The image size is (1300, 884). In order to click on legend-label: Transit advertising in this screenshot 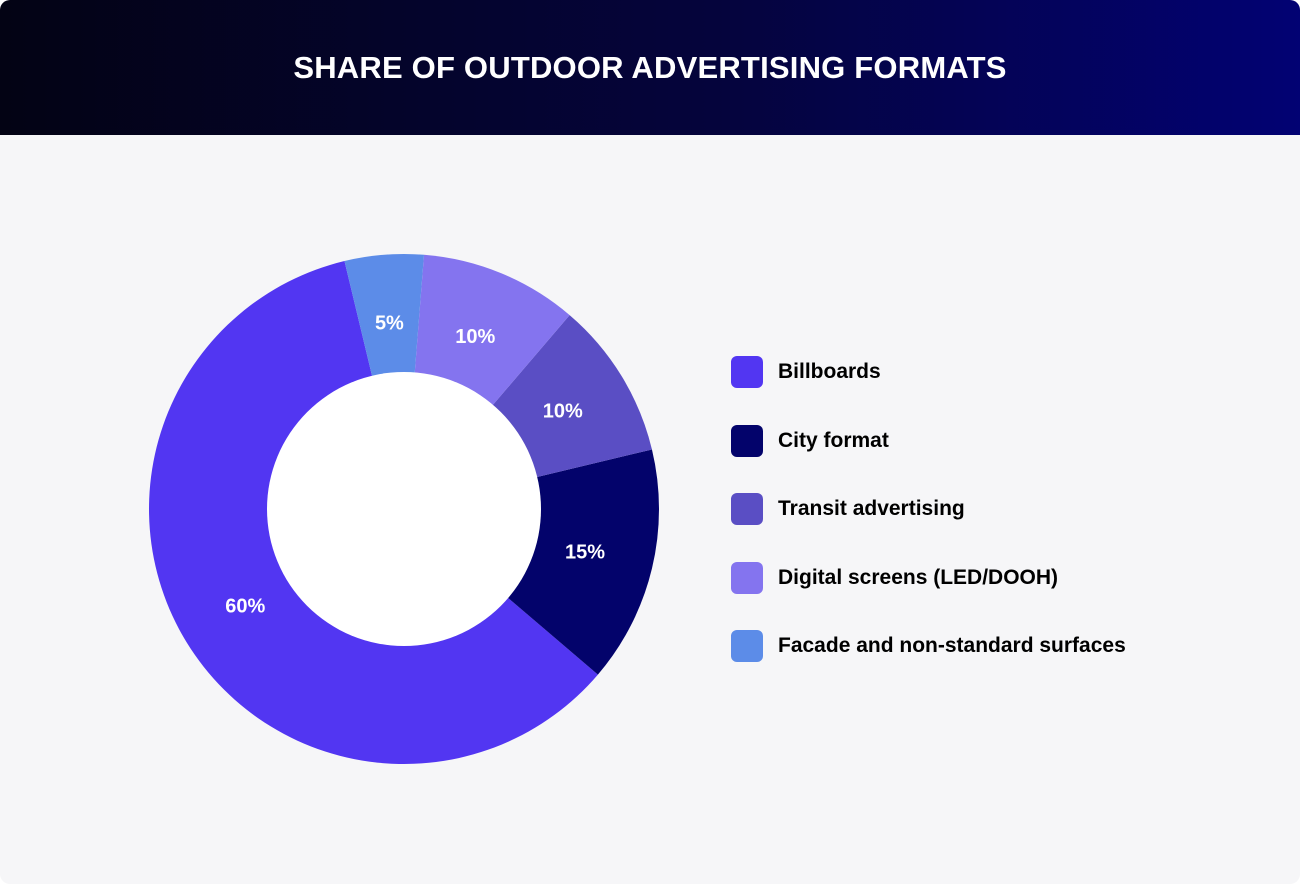, I will do `click(871, 509)`.